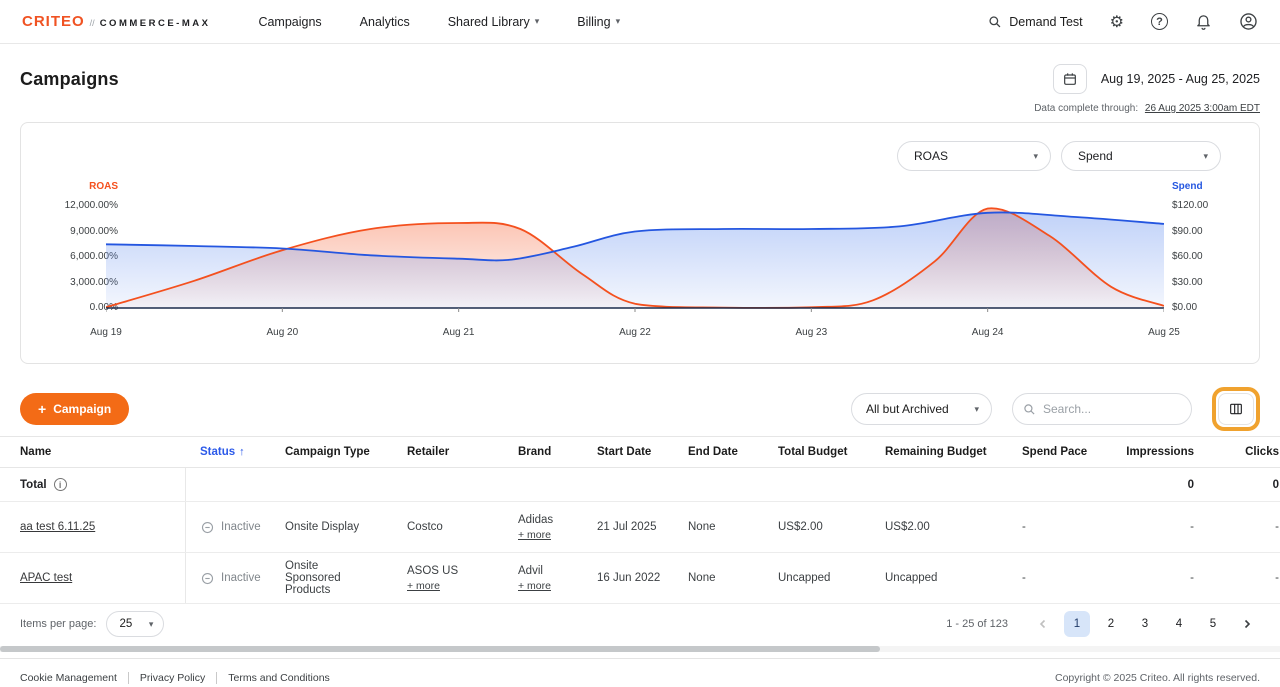 Image resolution: width=1280 pixels, height=687 pixels. I want to click on account-name: Demand Test, so click(1046, 21).